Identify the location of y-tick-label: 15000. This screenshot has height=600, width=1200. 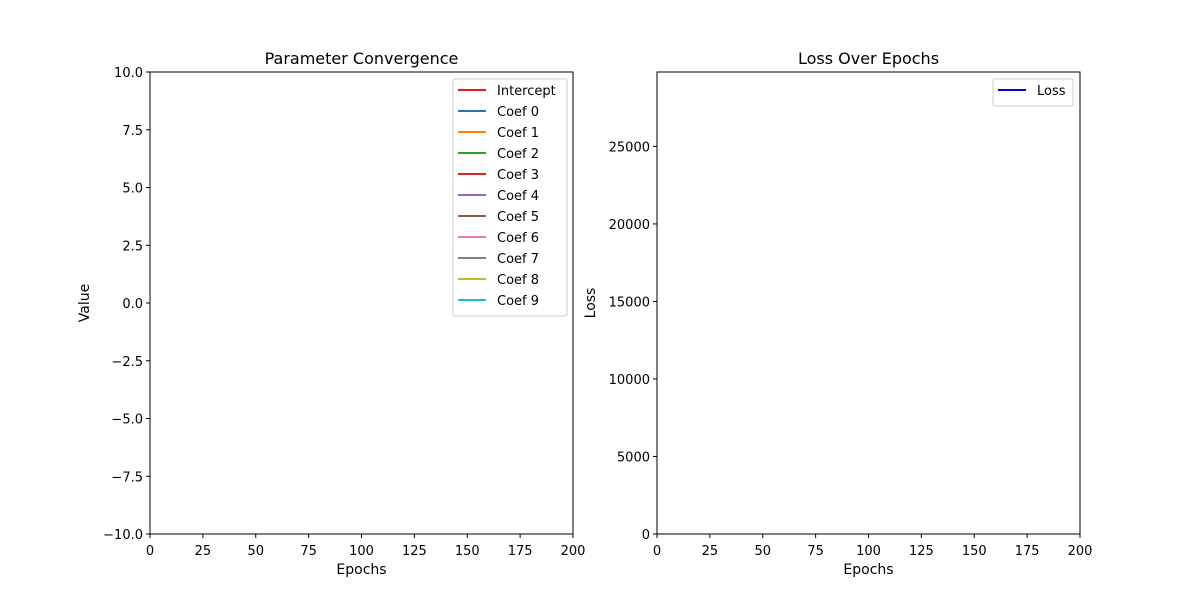
(629, 302).